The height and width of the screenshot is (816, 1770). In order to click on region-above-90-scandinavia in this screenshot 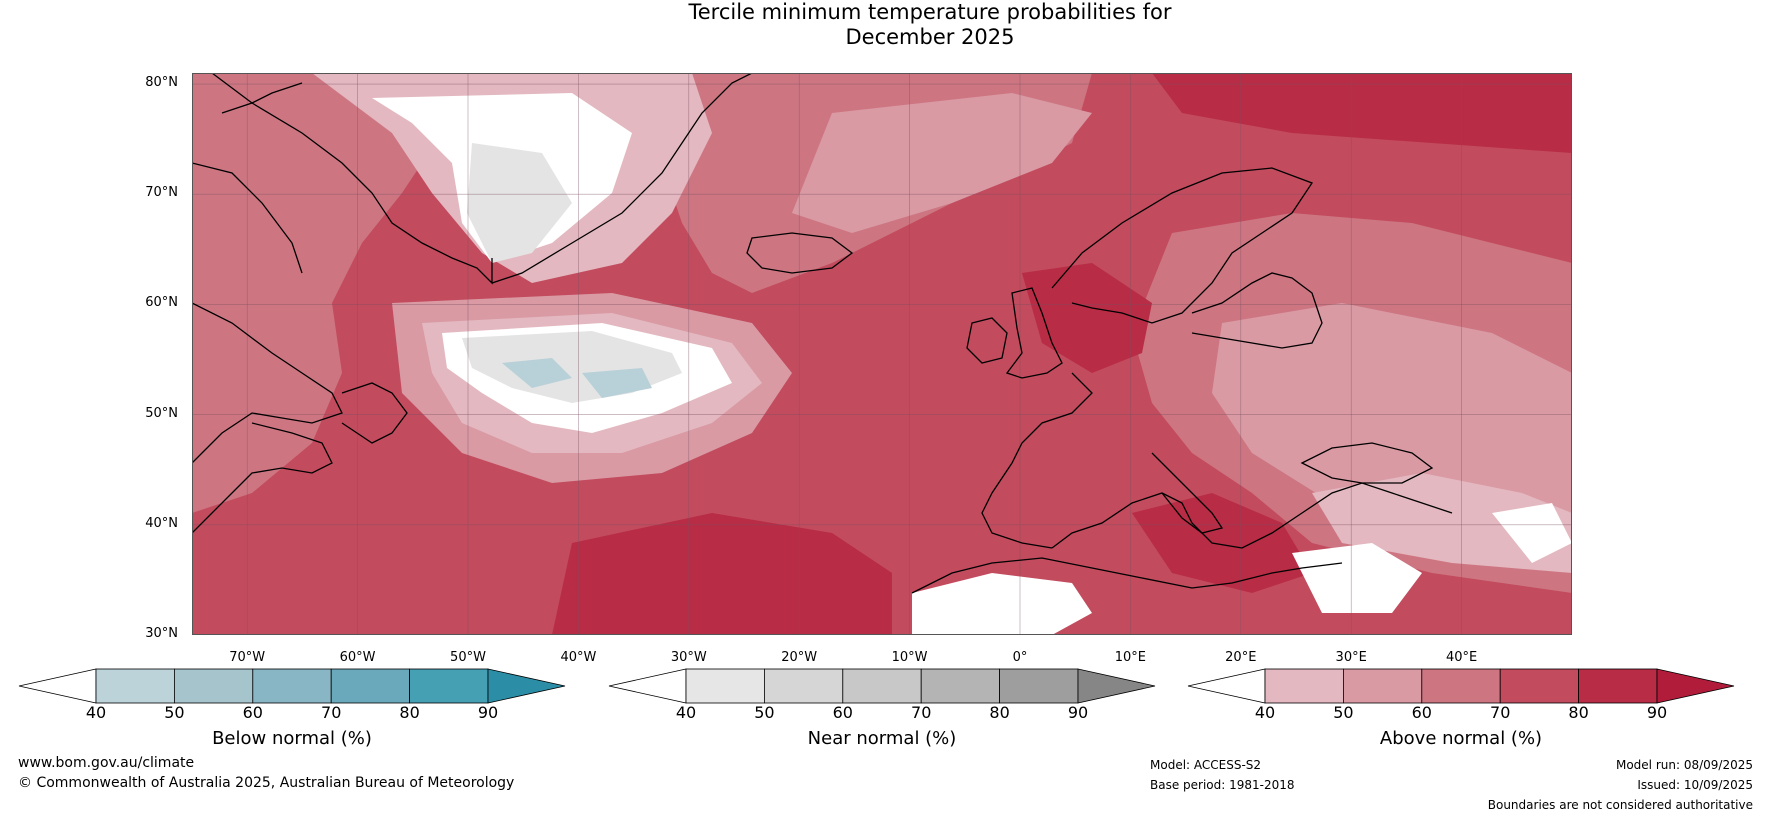, I will do `click(1087, 318)`.